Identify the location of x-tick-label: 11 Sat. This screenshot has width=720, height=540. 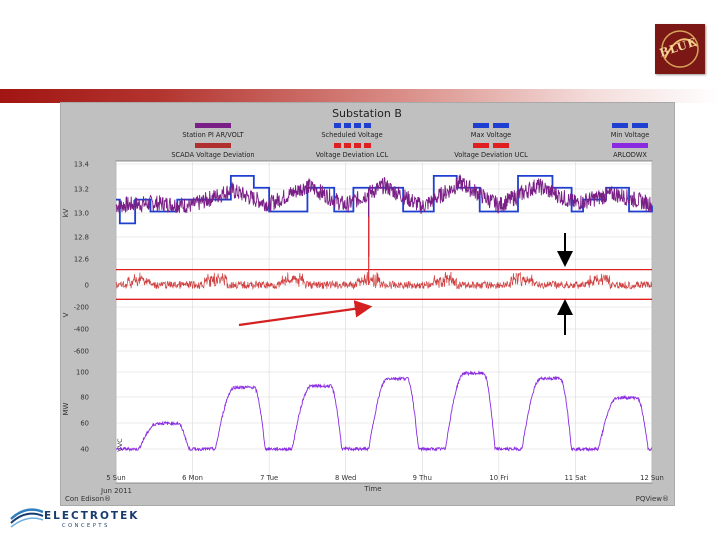
(575, 478).